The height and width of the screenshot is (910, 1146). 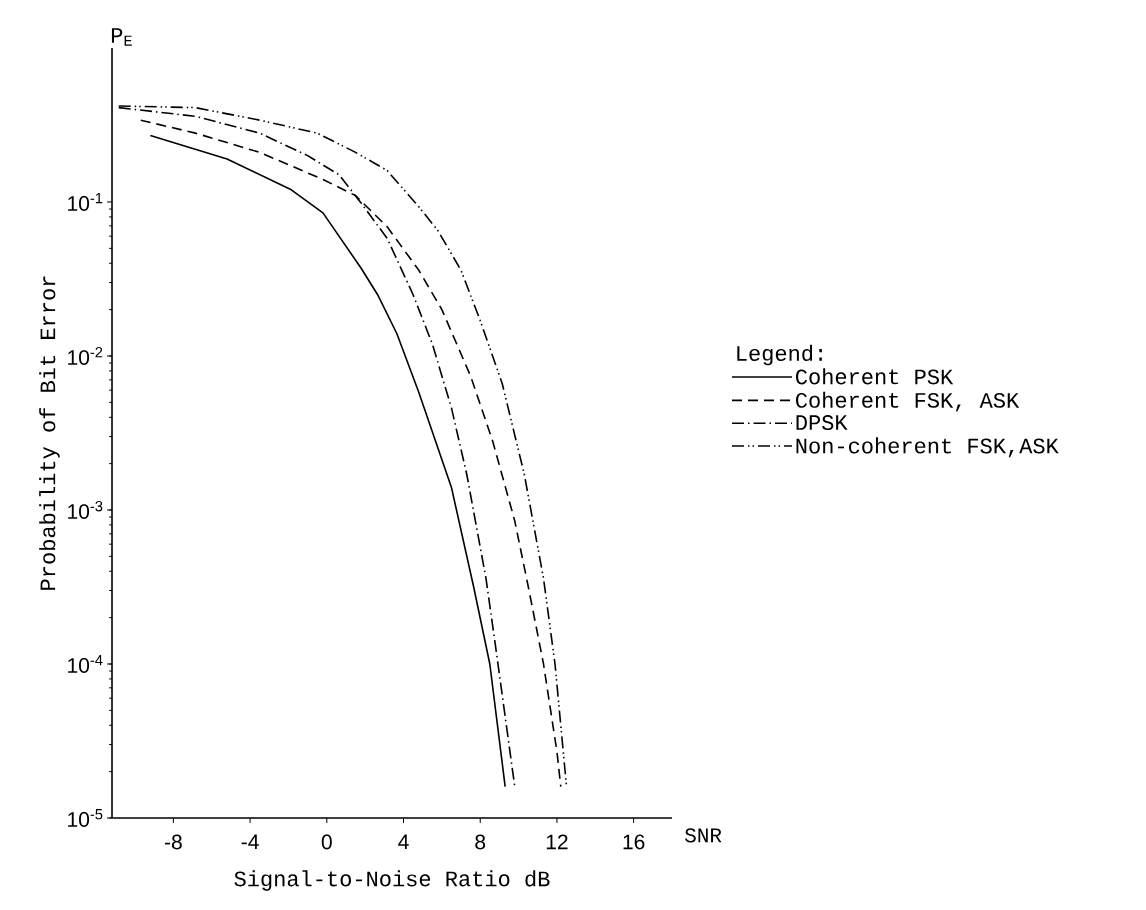 What do you see at coordinates (85, 202) in the screenshot?
I see `y-tick-label: 10$^{-1}$` at bounding box center [85, 202].